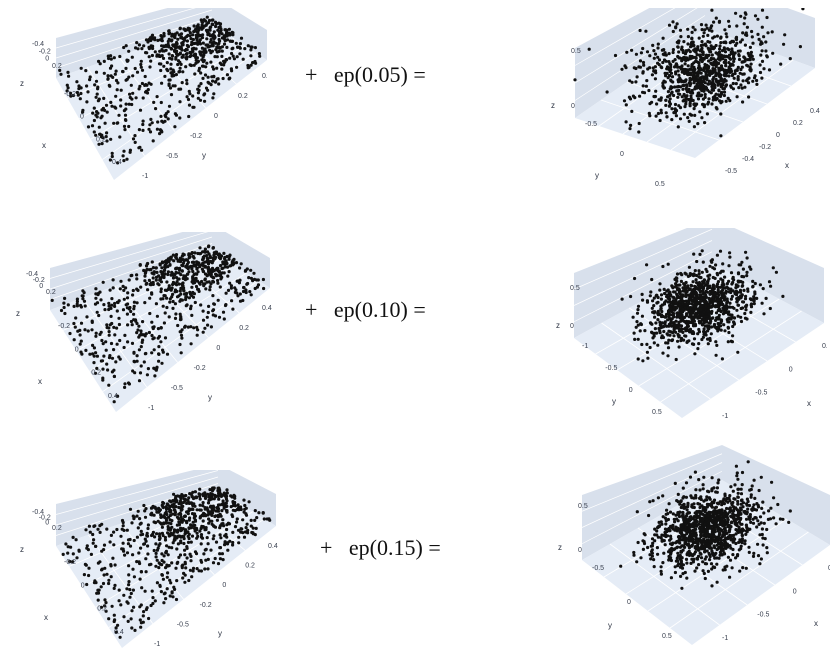 The image size is (830, 661). What do you see at coordinates (685, 100) in the screenshot?
I see `scatter-plot-noisy-1: 0.5 0 -0.5 0 0.5 -0.5 -0.4 -0.2 0 0.2 0.4 z x y` at bounding box center [685, 100].